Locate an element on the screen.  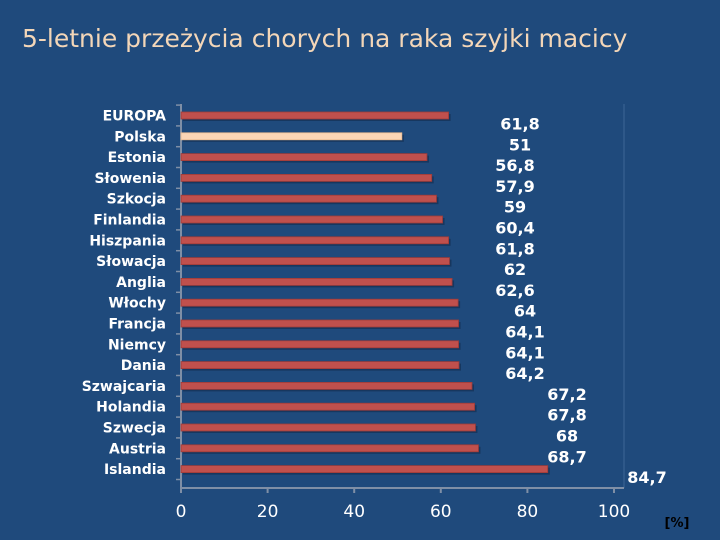
category-label: Finlandia is located at coordinates (129, 221).